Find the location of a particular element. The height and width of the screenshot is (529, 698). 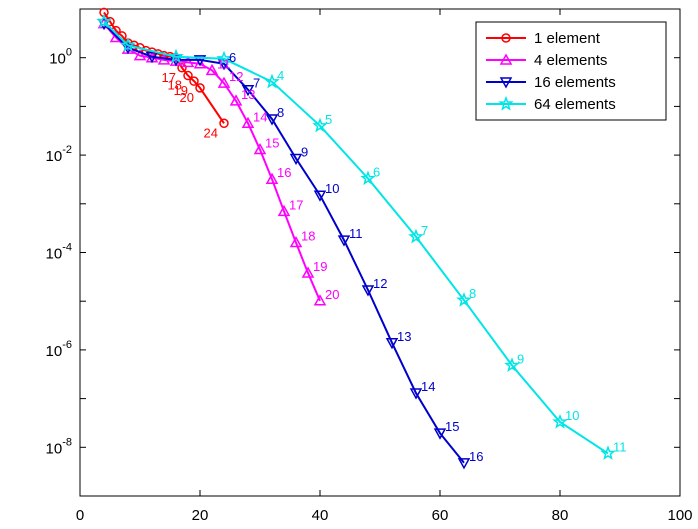

x-tick-label: 60 is located at coordinates (440, 515).